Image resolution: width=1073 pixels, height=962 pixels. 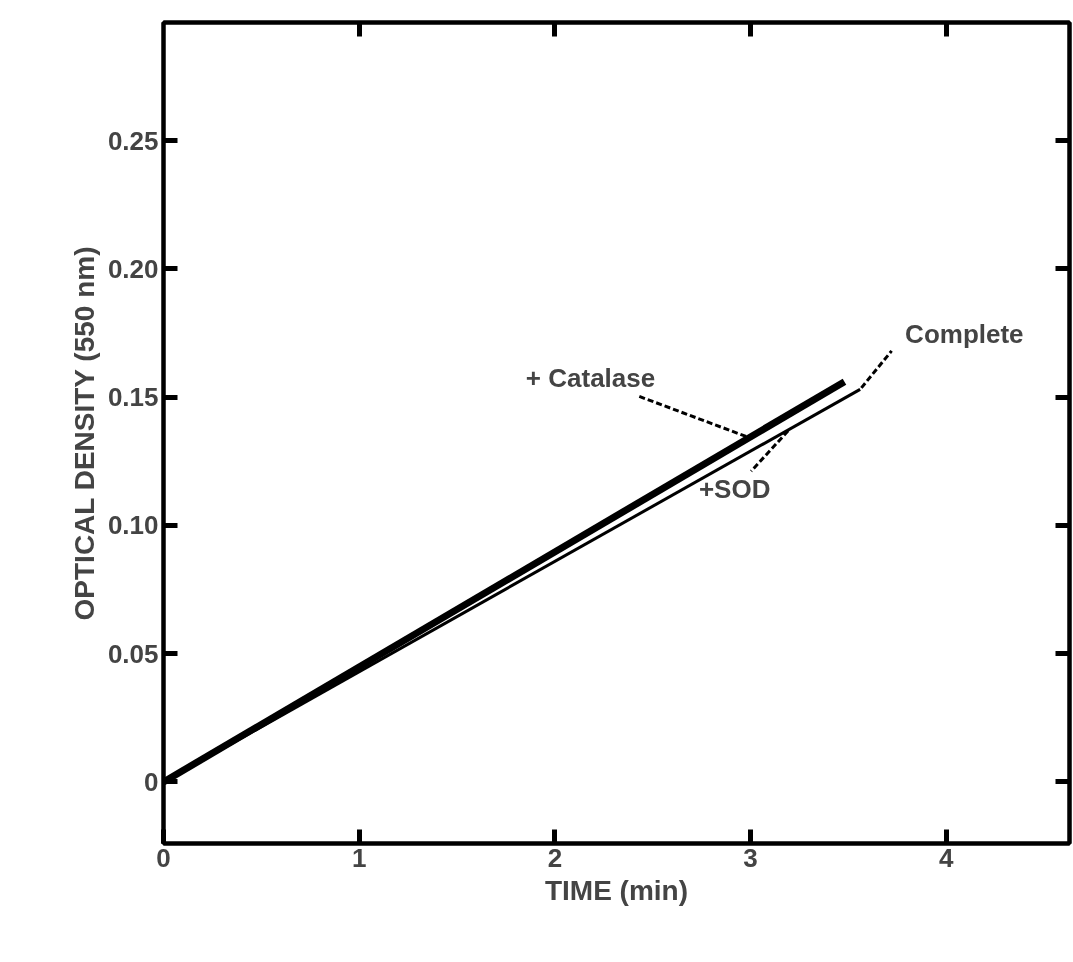 I want to click on x-tick-label: 1, so click(x=359, y=857).